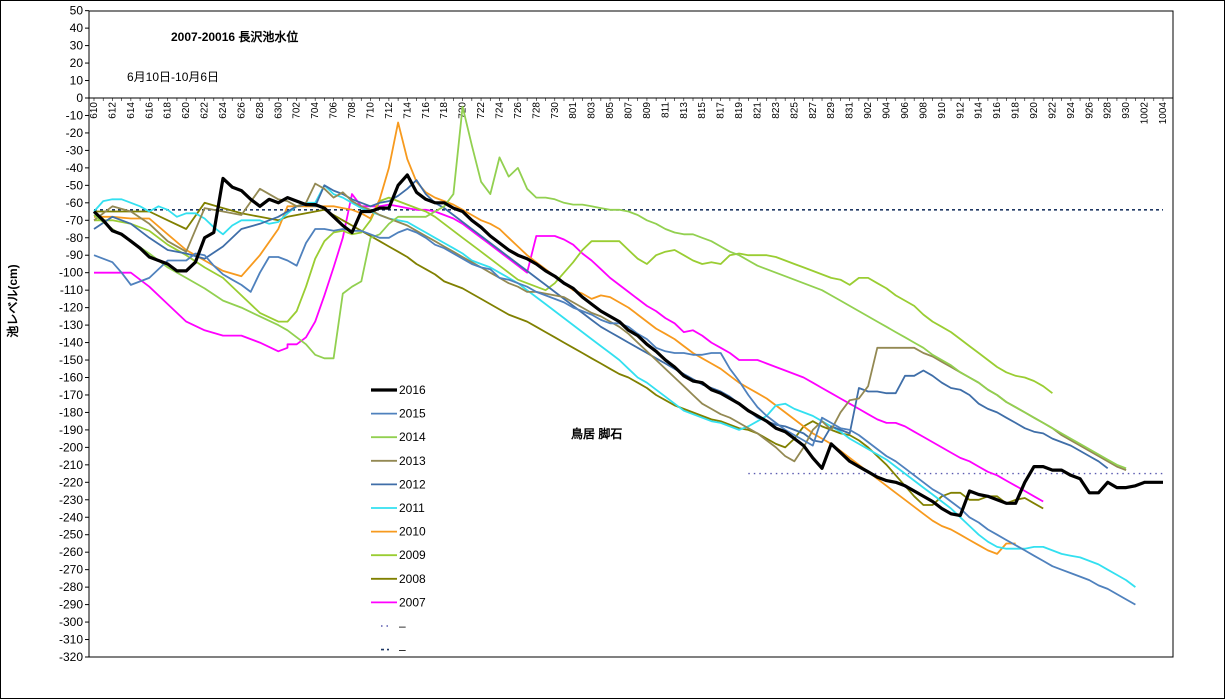  I want to click on legend-label-2012: 2012, so click(412, 484).